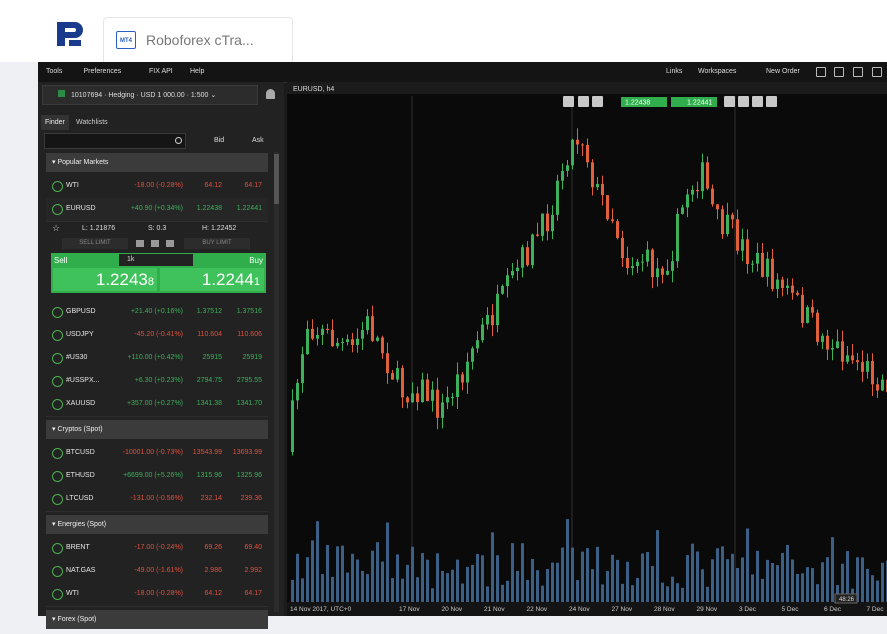 The width and height of the screenshot is (887, 634). Describe the element at coordinates (276, 179) in the screenshot. I see `scroll-thumb` at that location.